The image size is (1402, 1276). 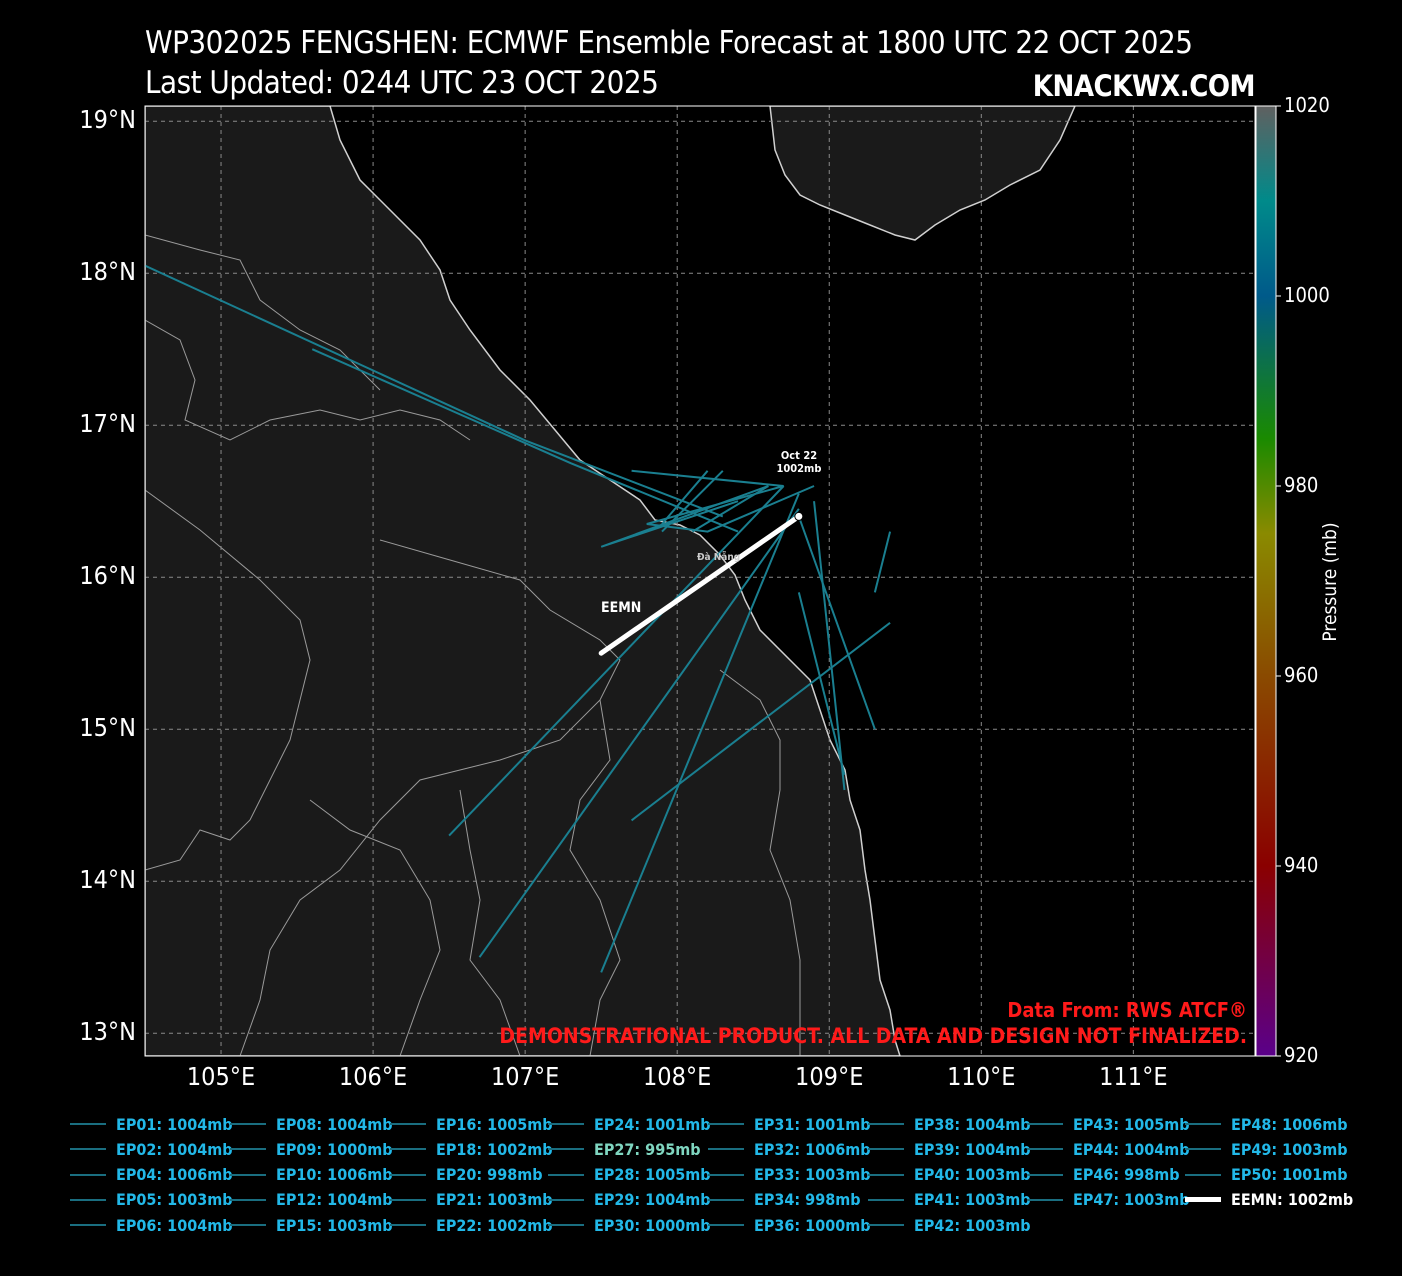 What do you see at coordinates (1126, 1175) in the screenshot?
I see `legend-label: EP46: 998mb` at bounding box center [1126, 1175].